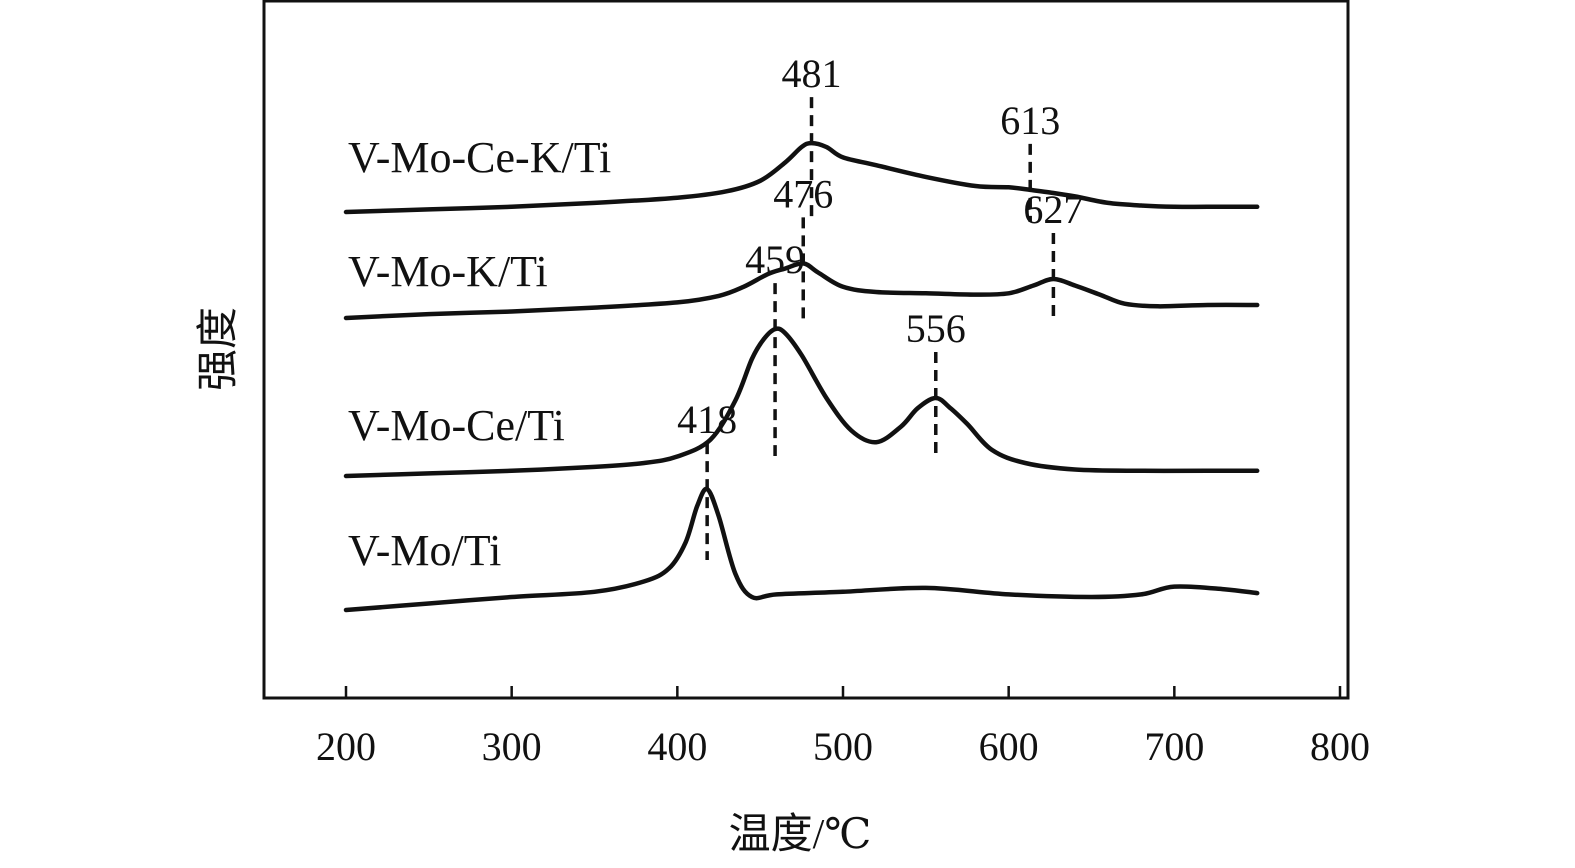 The width and height of the screenshot is (1575, 868). Describe the element at coordinates (1174, 746) in the screenshot. I see `x-tick-label: 700` at that location.